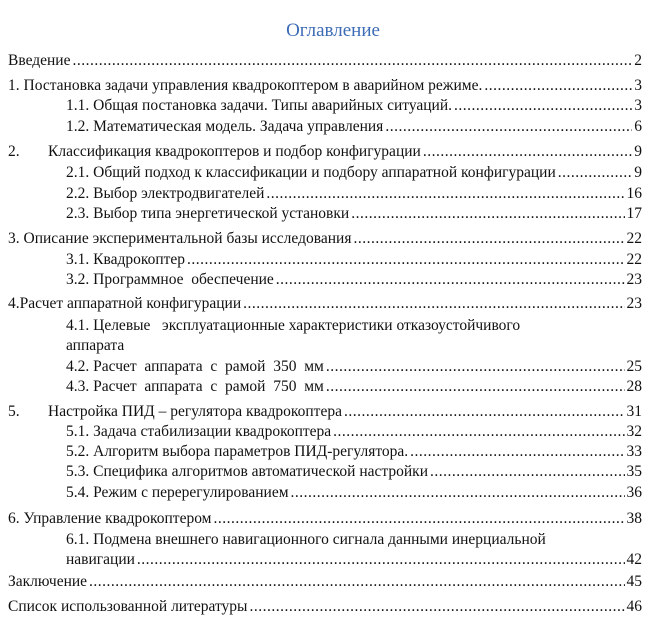 This screenshot has height=630, width=666. I want to click on toc-entry-3-2: 3.2. Программное обеспечение 23, so click(354, 280).